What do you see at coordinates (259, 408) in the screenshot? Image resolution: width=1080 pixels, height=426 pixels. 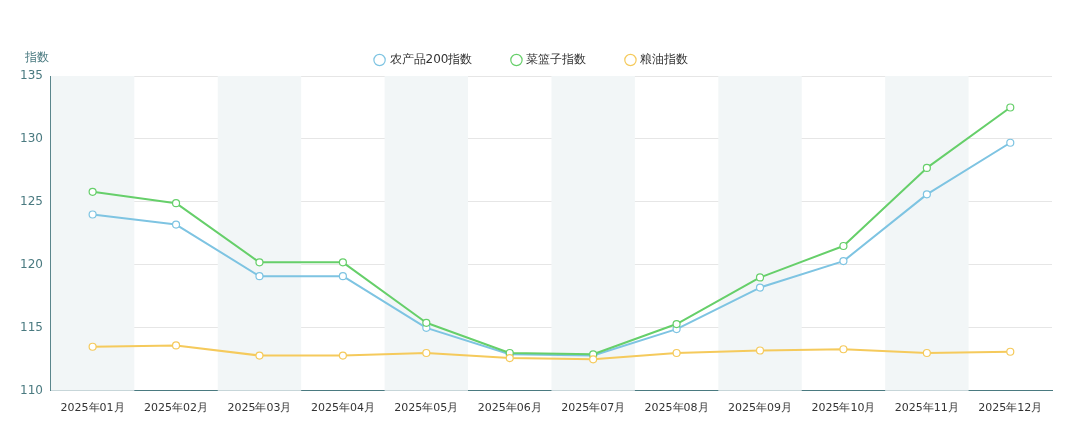 I see `x-tick-label: 2025年03月` at bounding box center [259, 408].